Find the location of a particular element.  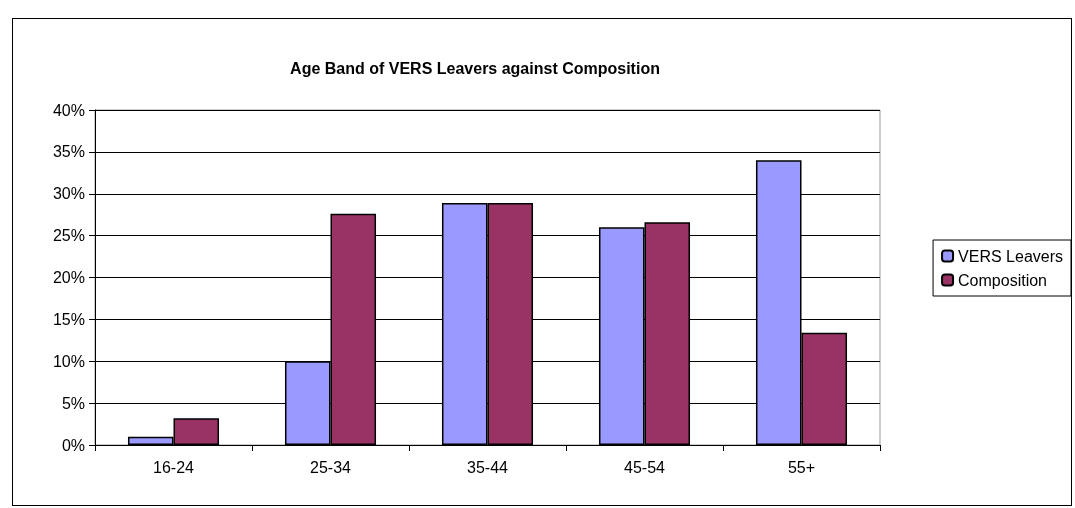

y-tick-label: 20% is located at coordinates (68, 277).